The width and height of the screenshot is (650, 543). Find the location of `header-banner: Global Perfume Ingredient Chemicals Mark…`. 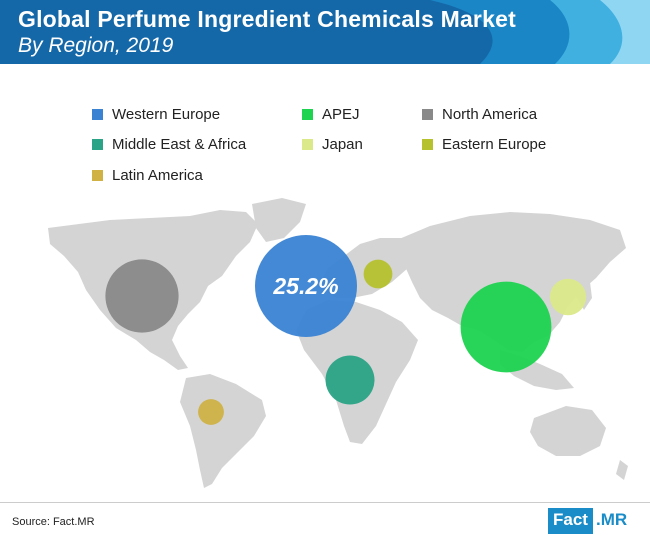

header-banner: Global Perfume Ingredient Chemicals Mark… is located at coordinates (325, 32).